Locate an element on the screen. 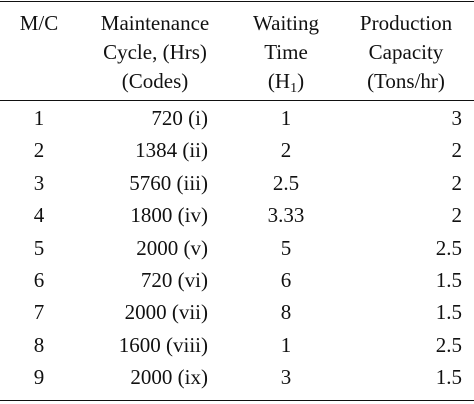 This screenshot has width=474, height=404. header-waiting-h-subscript: 1 is located at coordinates (294, 88).